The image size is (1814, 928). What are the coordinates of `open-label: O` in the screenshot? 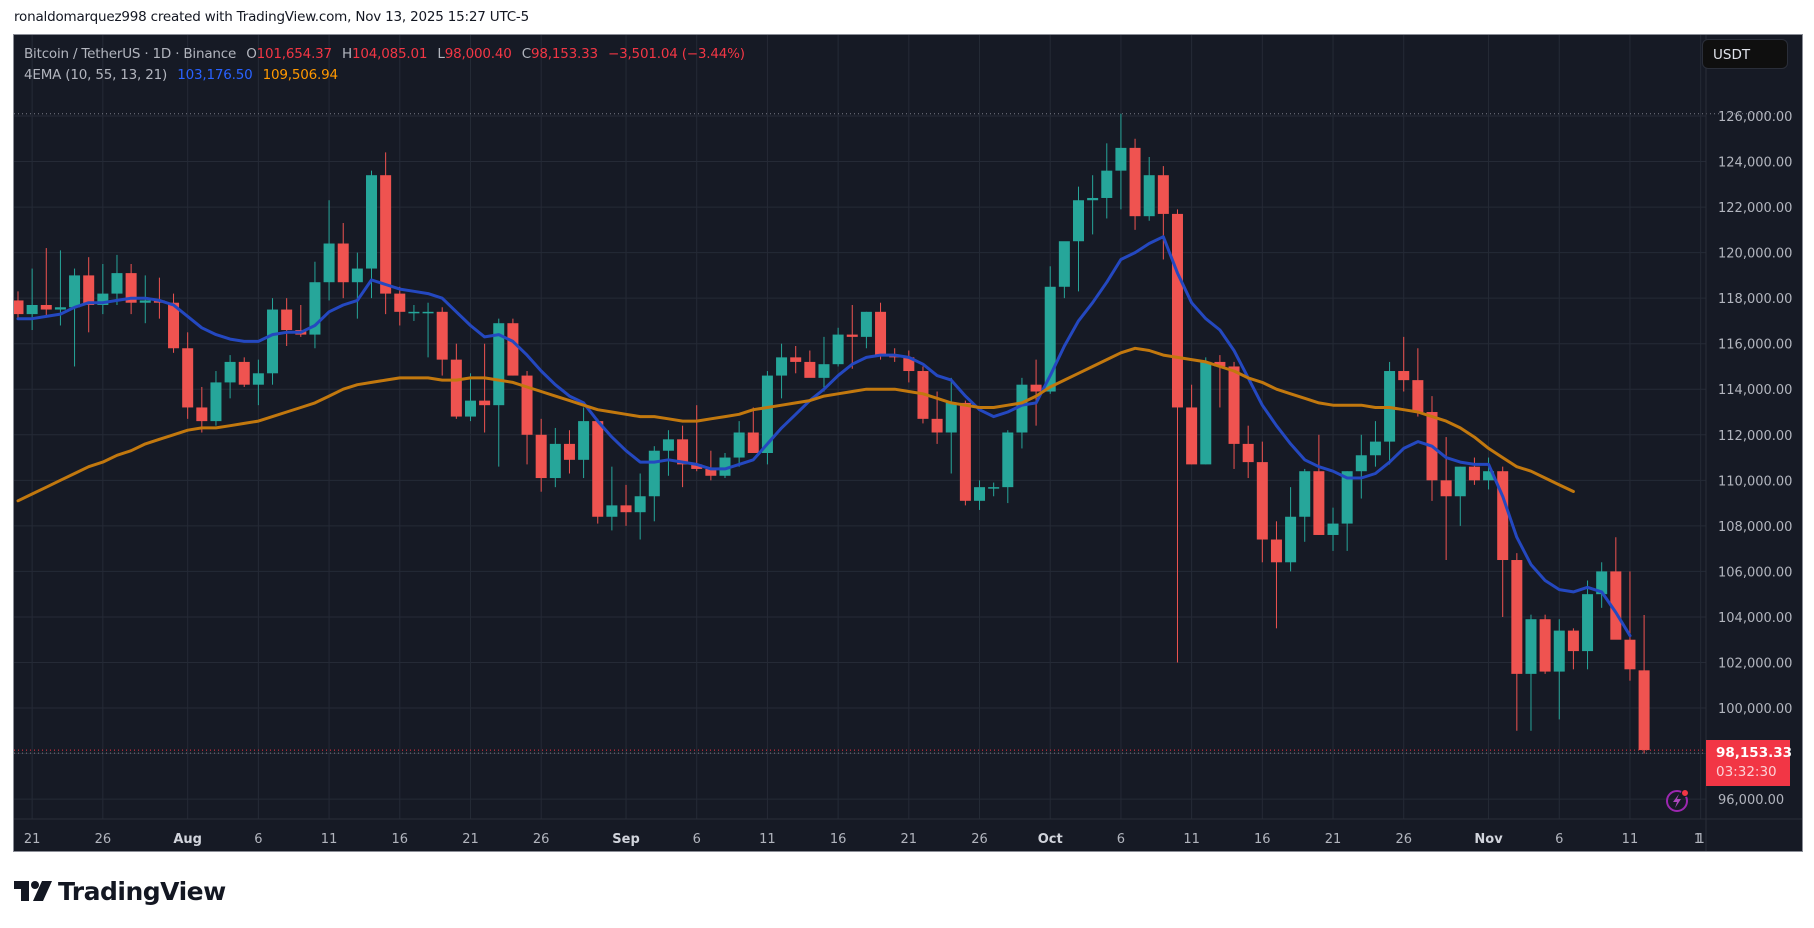 It's located at (251, 54).